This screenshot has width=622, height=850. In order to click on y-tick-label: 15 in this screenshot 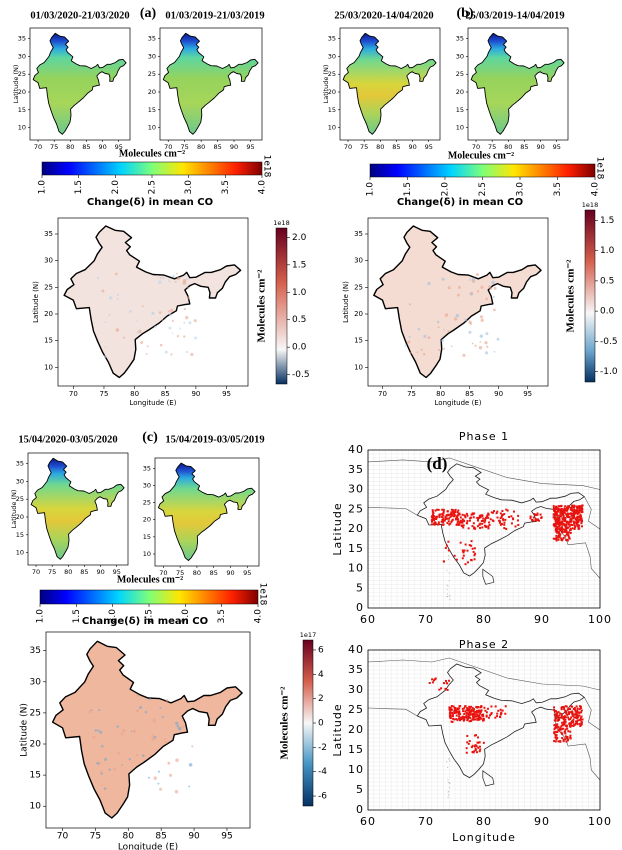, I will do `click(48, 341)`.